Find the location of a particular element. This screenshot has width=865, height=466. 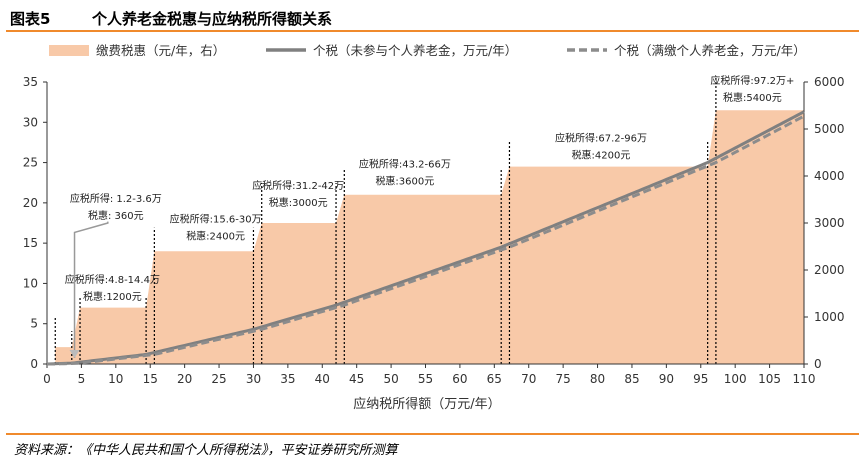

annotation-benefit-2: 税惠:2400元 is located at coordinates (215, 236).